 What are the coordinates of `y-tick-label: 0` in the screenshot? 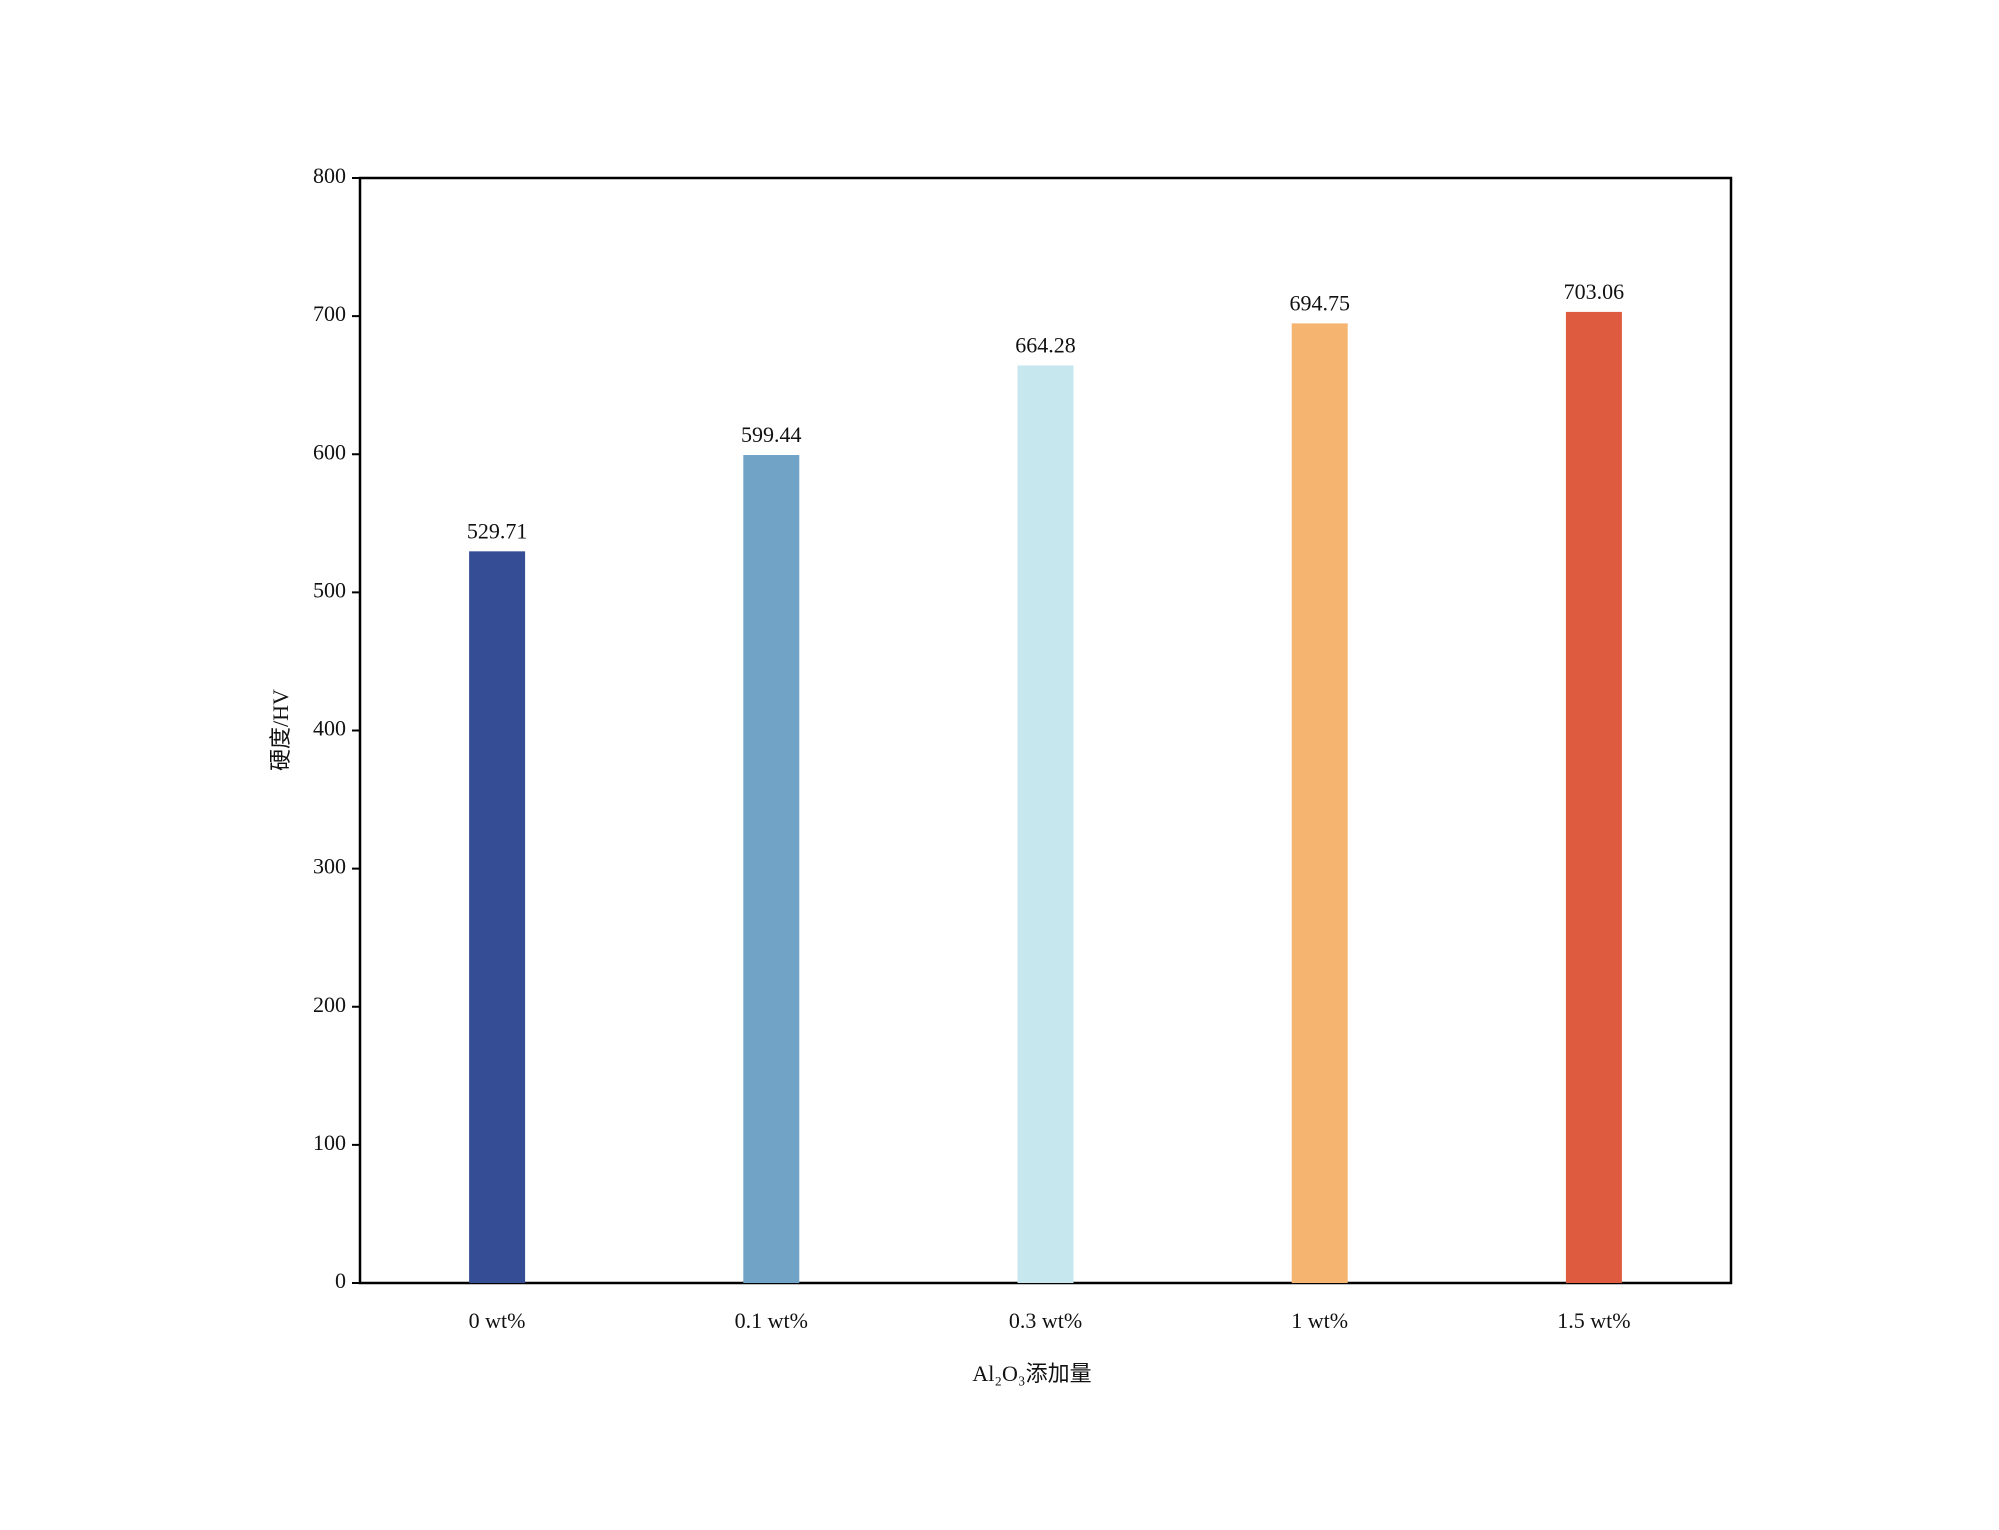 It's located at (340, 1280).